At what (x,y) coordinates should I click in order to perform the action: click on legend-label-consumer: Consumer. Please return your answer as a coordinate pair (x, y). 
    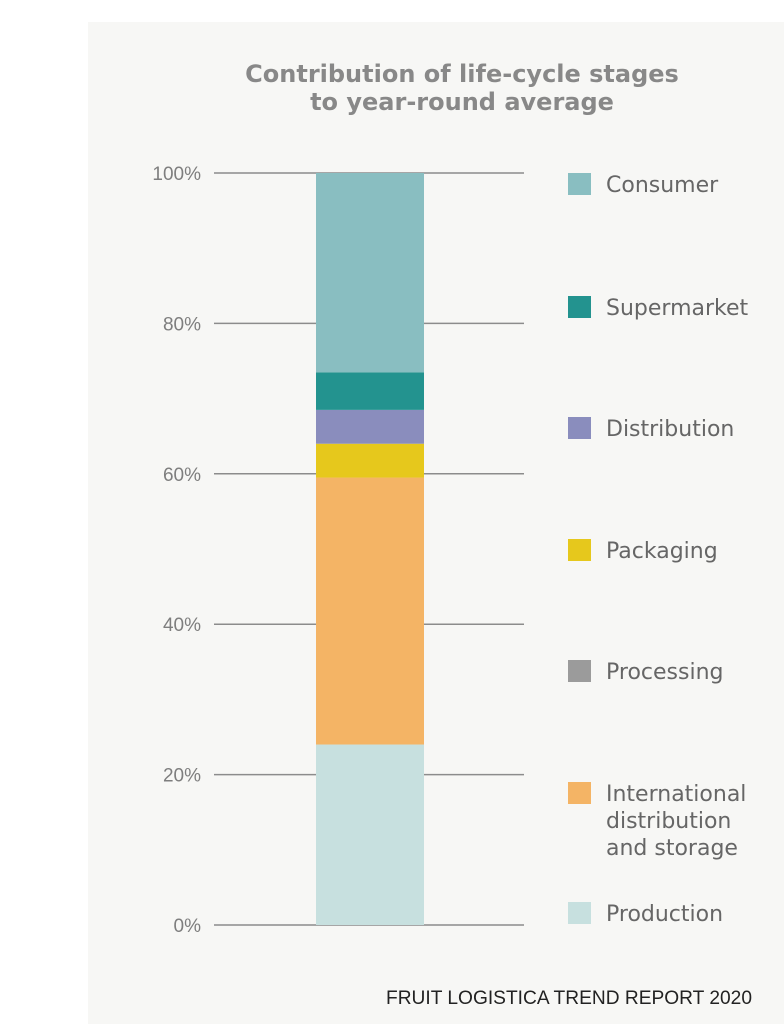
    Looking at the image, I should click on (662, 185).